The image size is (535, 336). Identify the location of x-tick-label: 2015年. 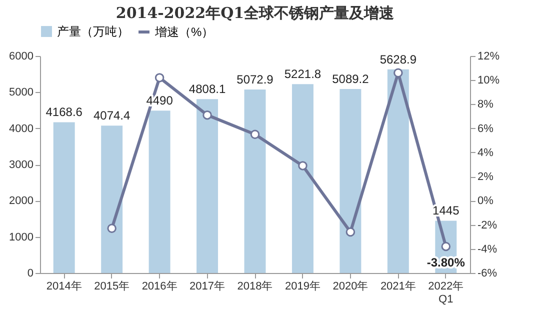
(112, 286).